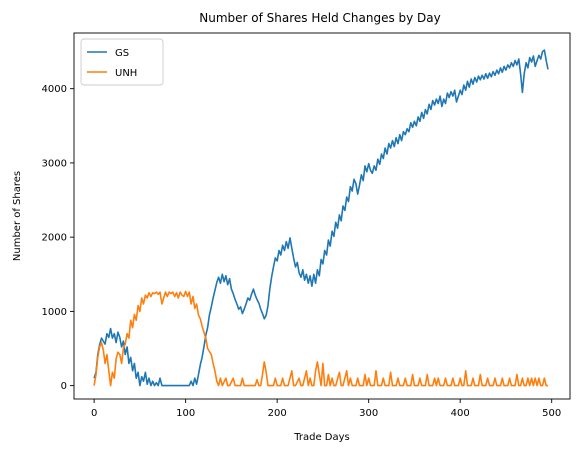 Image resolution: width=580 pixels, height=453 pixels. Describe the element at coordinates (320, 18) in the screenshot. I see `chart-title: Number of Shares Held Changes by Day` at that location.